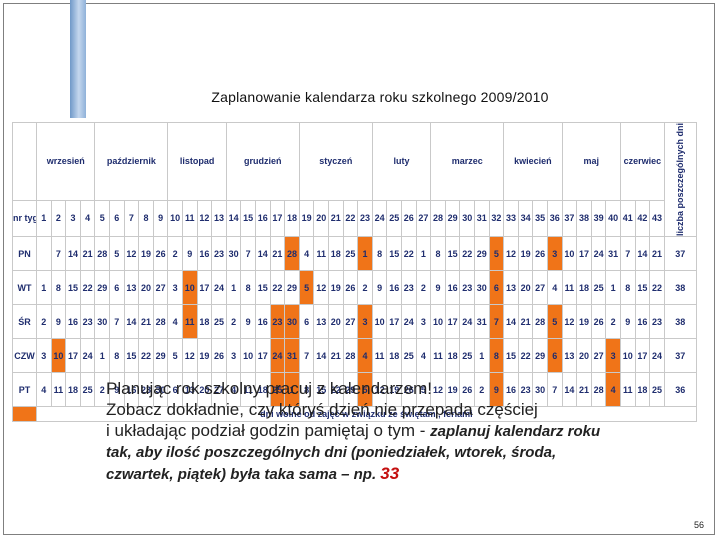 The image size is (720, 540). What do you see at coordinates (540, 254) in the screenshot?
I see `day-cell: 26` at bounding box center [540, 254].